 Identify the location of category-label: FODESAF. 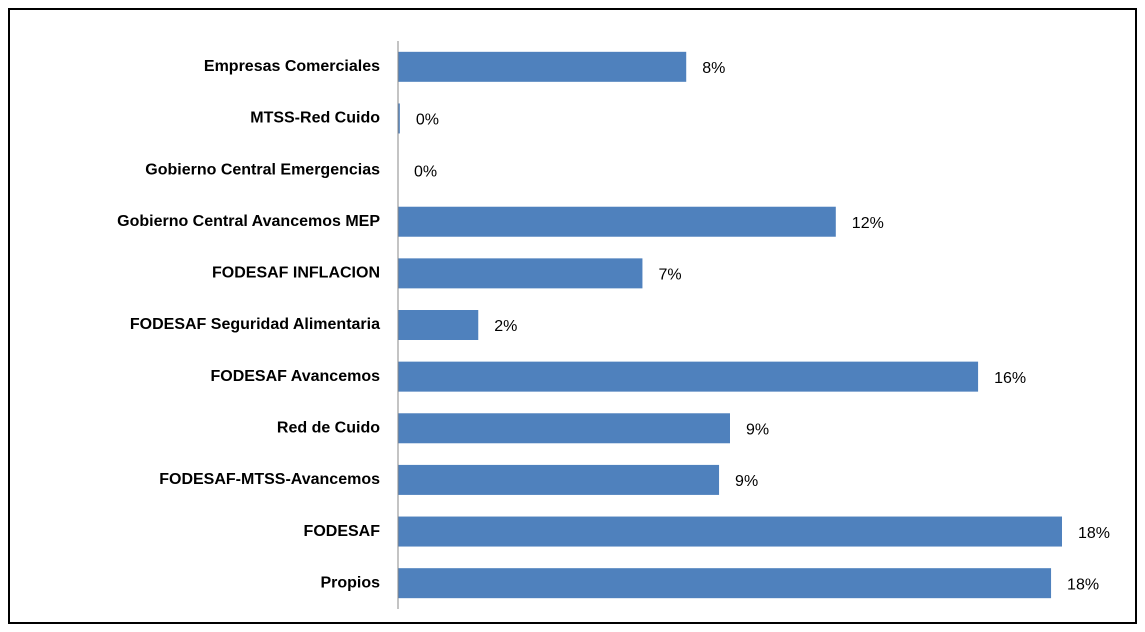
(342, 531).